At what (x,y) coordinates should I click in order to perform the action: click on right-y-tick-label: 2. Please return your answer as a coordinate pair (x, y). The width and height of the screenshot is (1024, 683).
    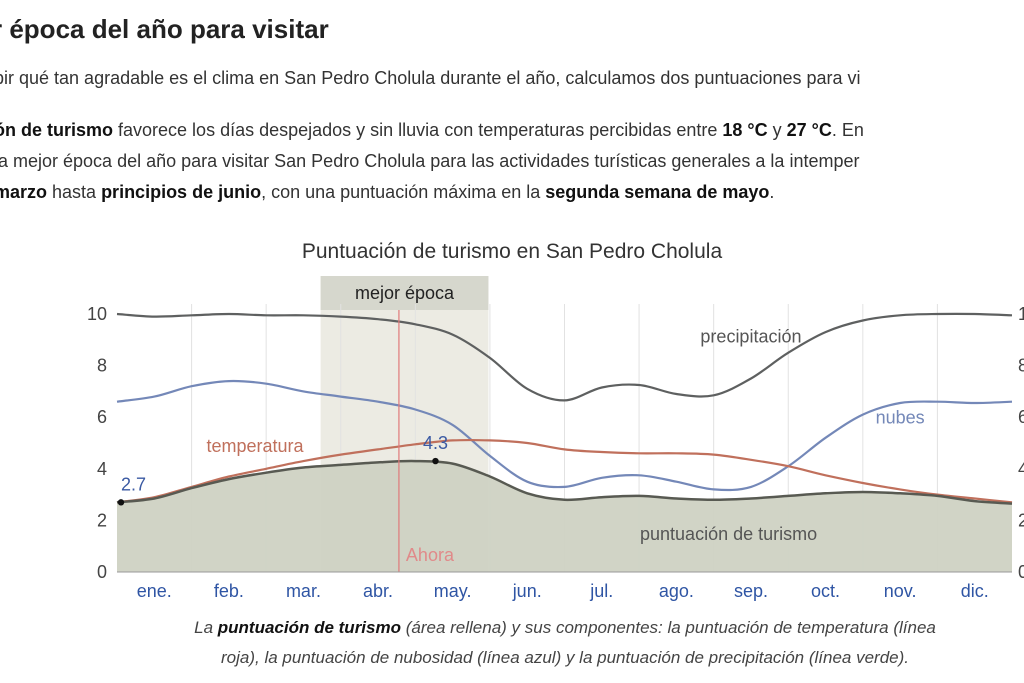
    Looking at the image, I should click on (1021, 520).